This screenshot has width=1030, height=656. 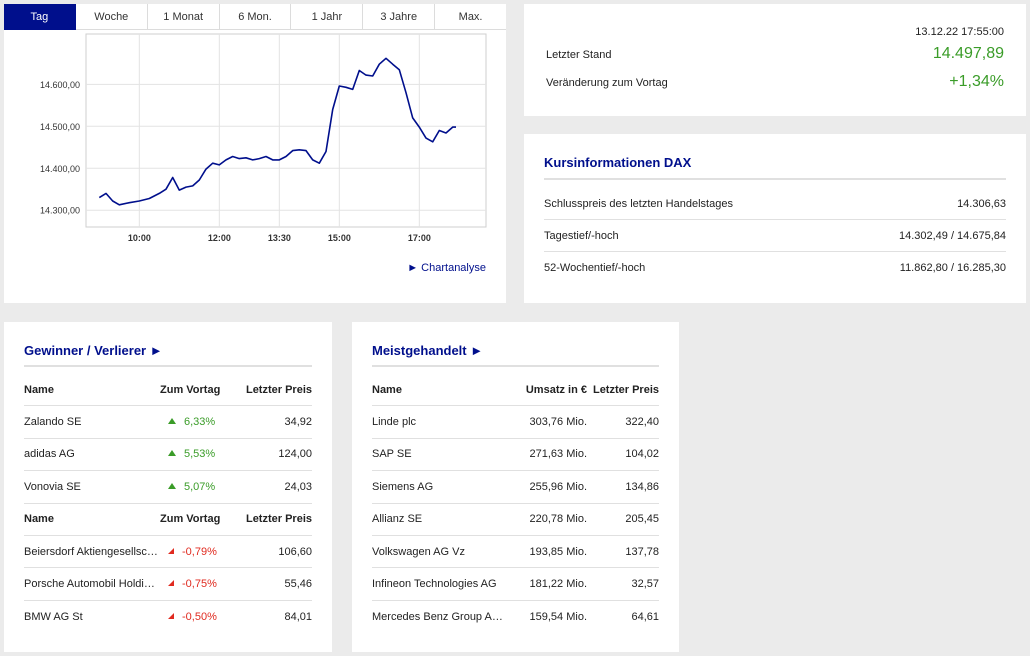 What do you see at coordinates (558, 519) in the screenshot?
I see `umsatz-value: 220,78 Mio.` at bounding box center [558, 519].